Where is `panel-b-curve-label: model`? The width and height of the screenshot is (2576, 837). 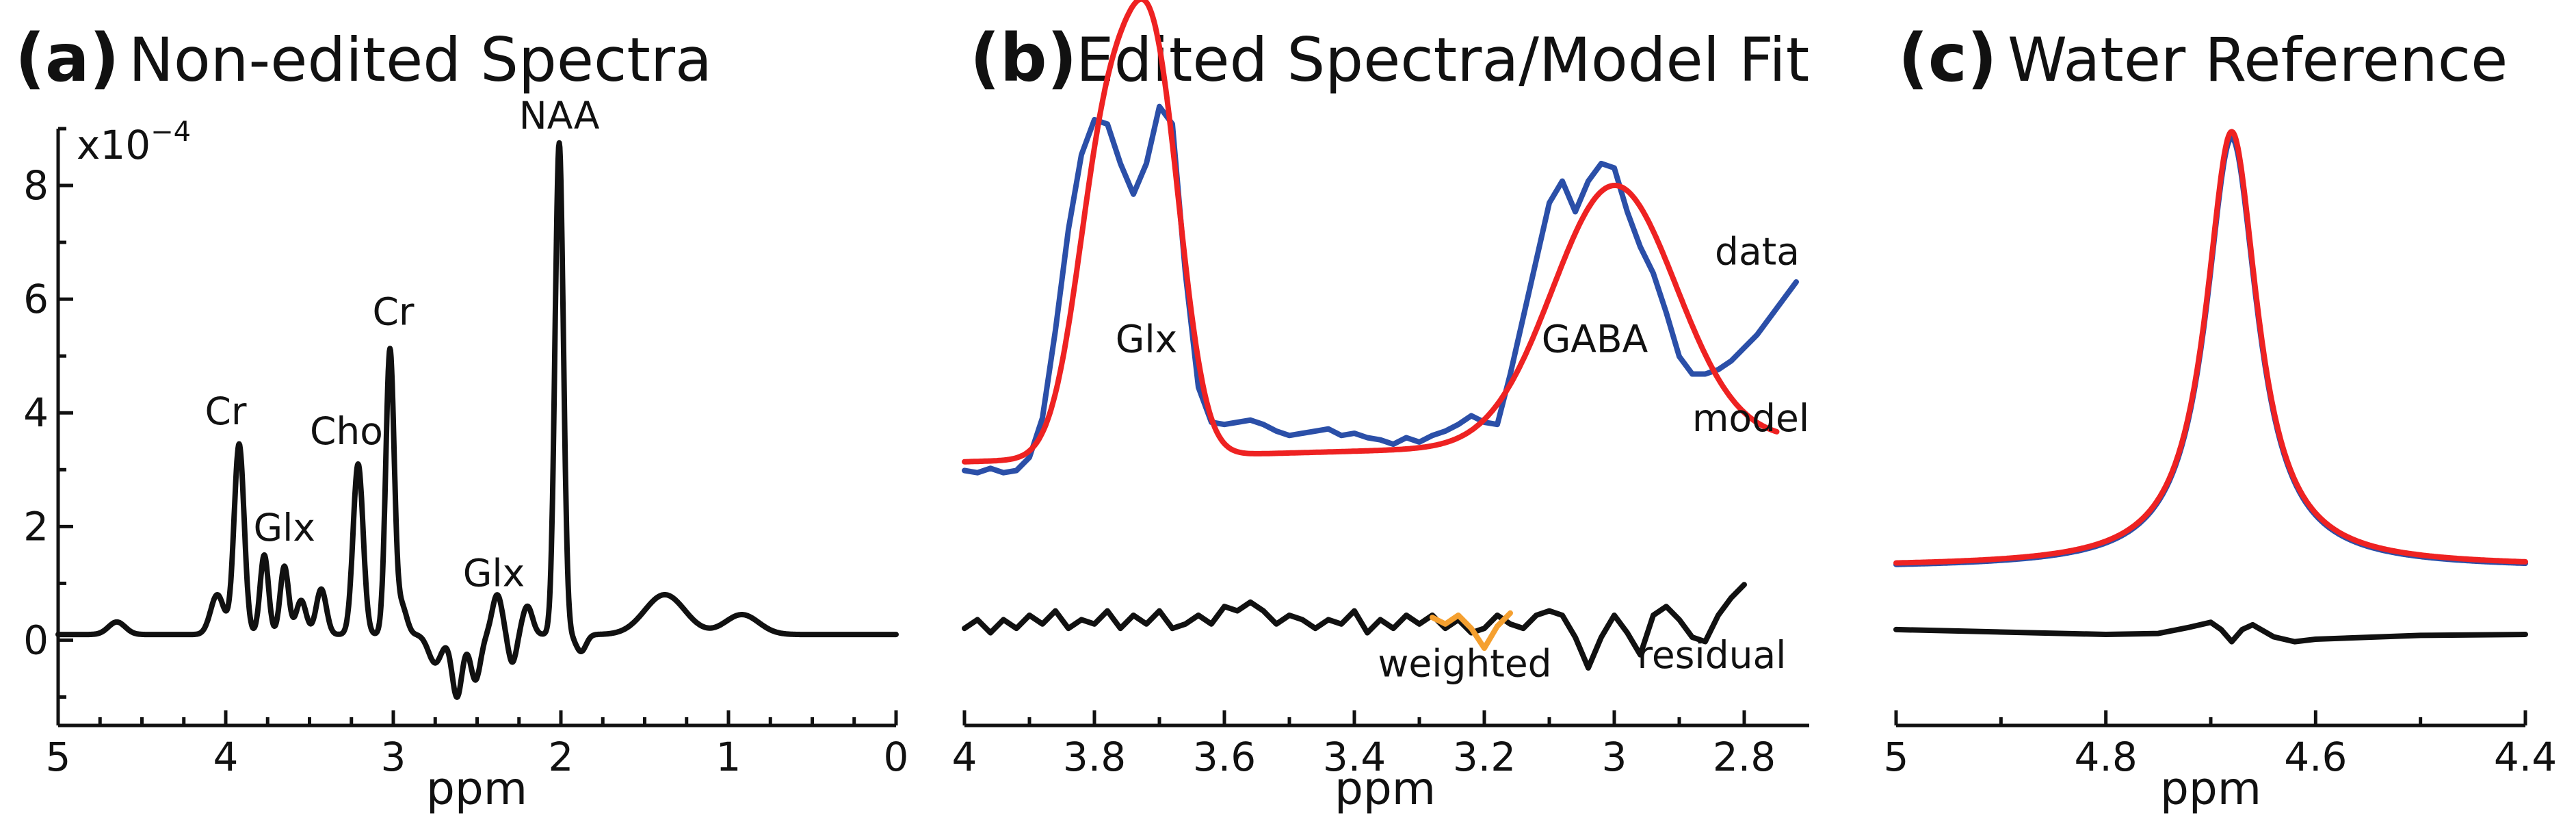
panel-b-curve-label: model is located at coordinates (1750, 418).